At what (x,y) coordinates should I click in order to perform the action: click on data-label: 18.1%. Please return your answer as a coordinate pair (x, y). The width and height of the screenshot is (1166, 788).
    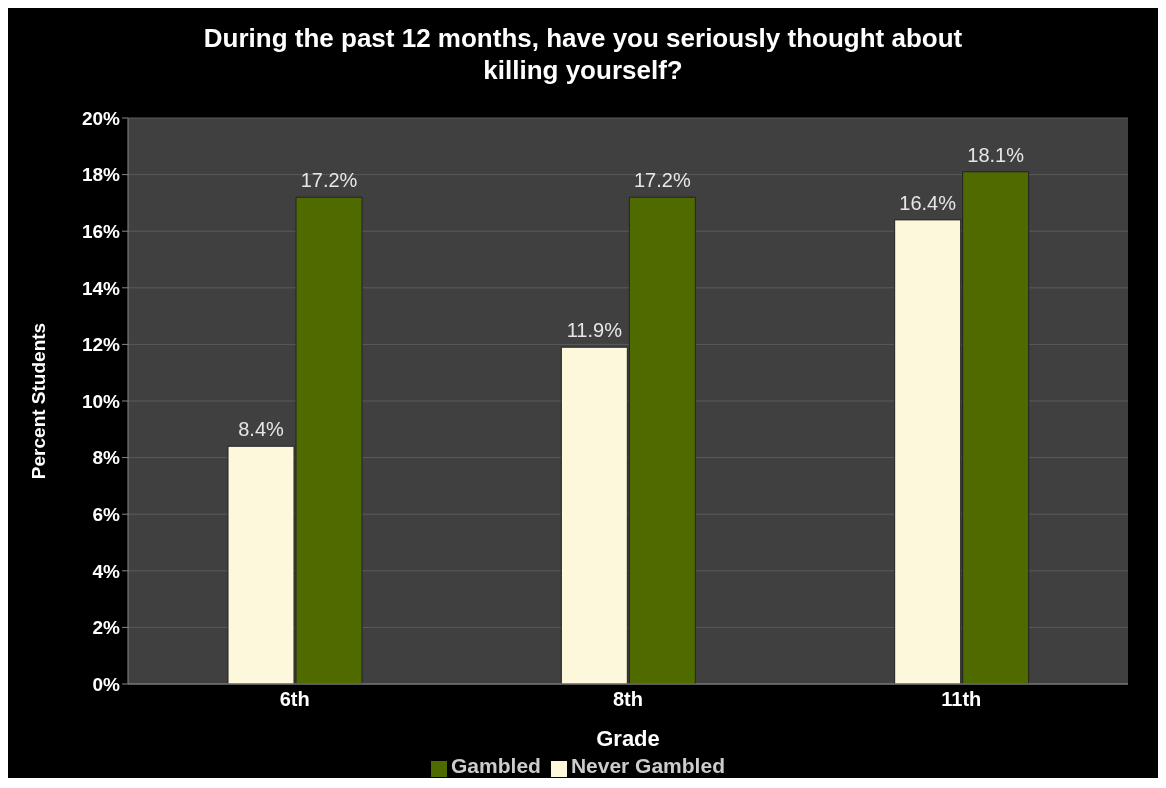
    Looking at the image, I should click on (996, 154).